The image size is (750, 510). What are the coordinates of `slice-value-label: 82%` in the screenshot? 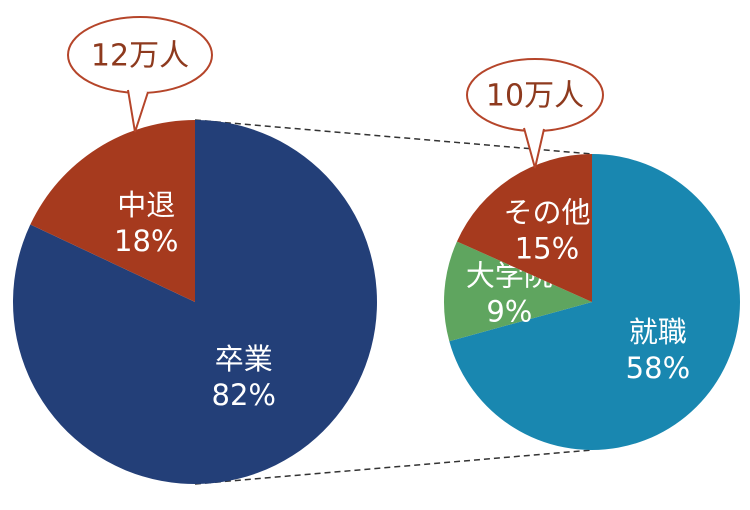 It's located at (244, 395).